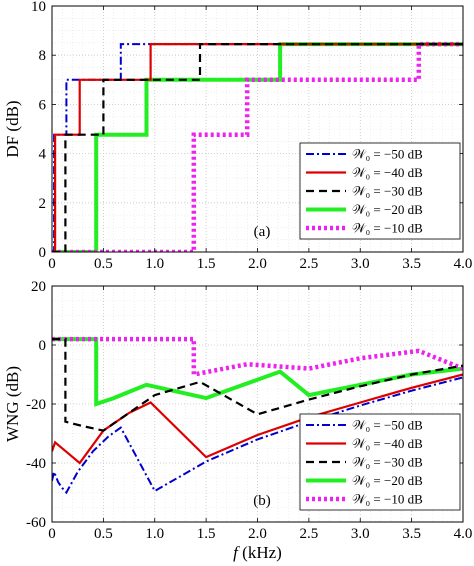 The width and height of the screenshot is (474, 566). I want to click on y-tick-label: 20, so click(38, 287).